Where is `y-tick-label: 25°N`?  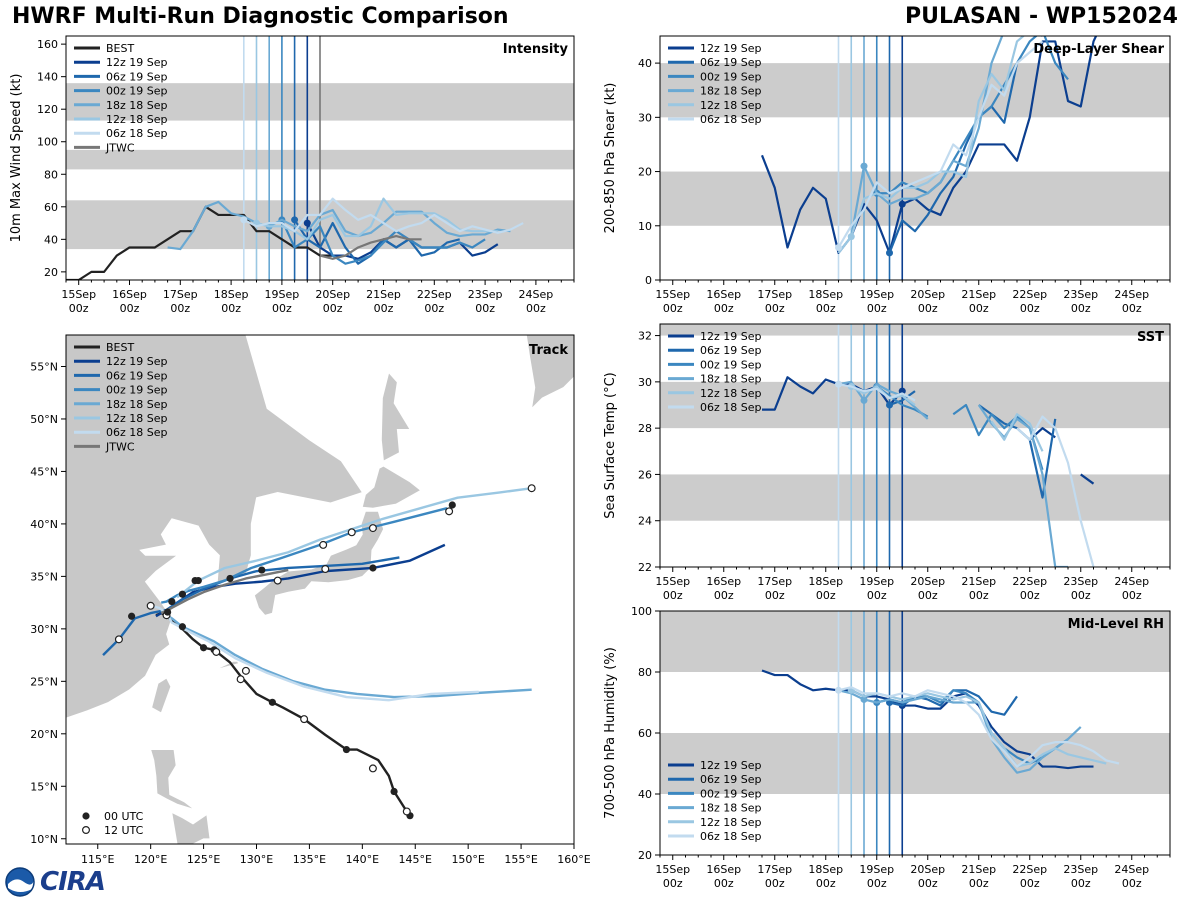
y-tick-label: 25°N is located at coordinates (44, 681).